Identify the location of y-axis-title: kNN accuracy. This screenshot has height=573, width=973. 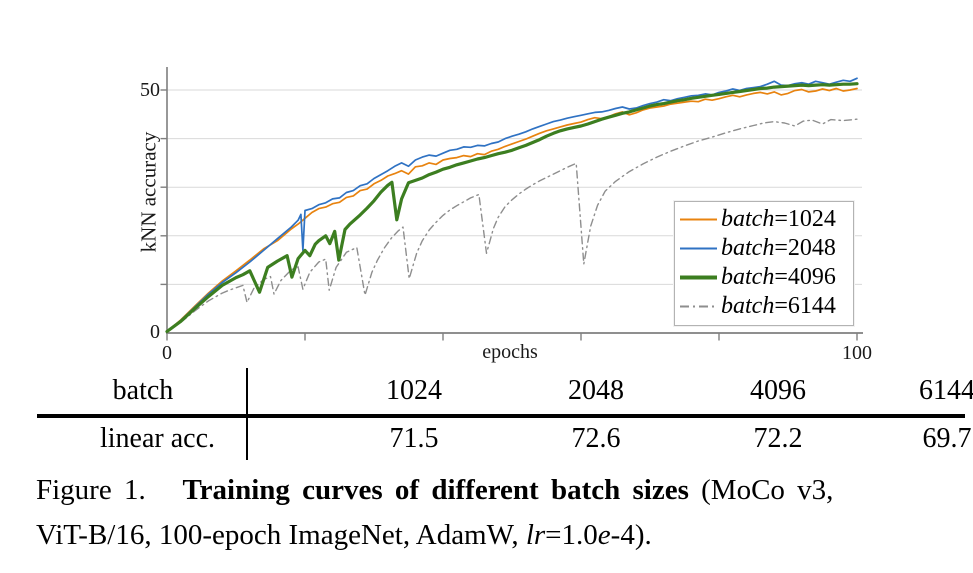
(148, 192).